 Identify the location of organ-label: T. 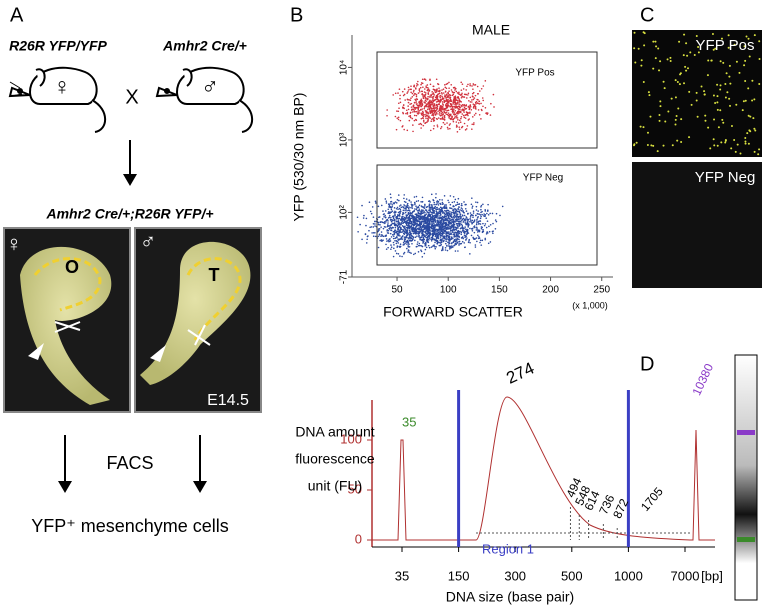
(214, 275).